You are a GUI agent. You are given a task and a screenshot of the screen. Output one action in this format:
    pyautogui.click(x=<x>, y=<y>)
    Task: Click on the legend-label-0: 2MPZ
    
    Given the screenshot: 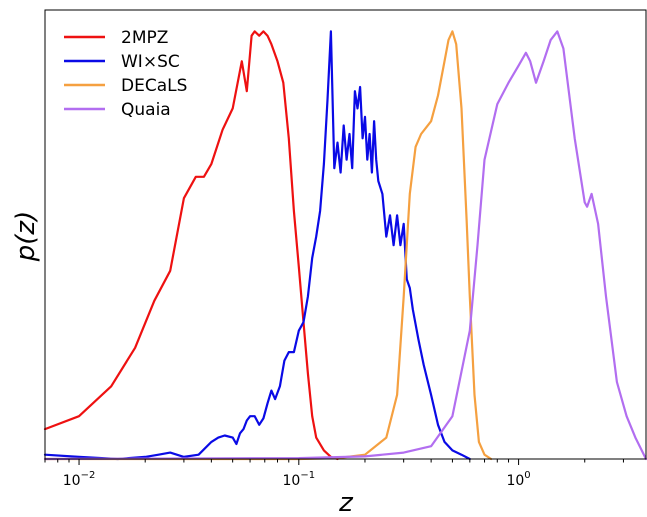 What is the action you would take?
    pyautogui.click(x=144, y=38)
    